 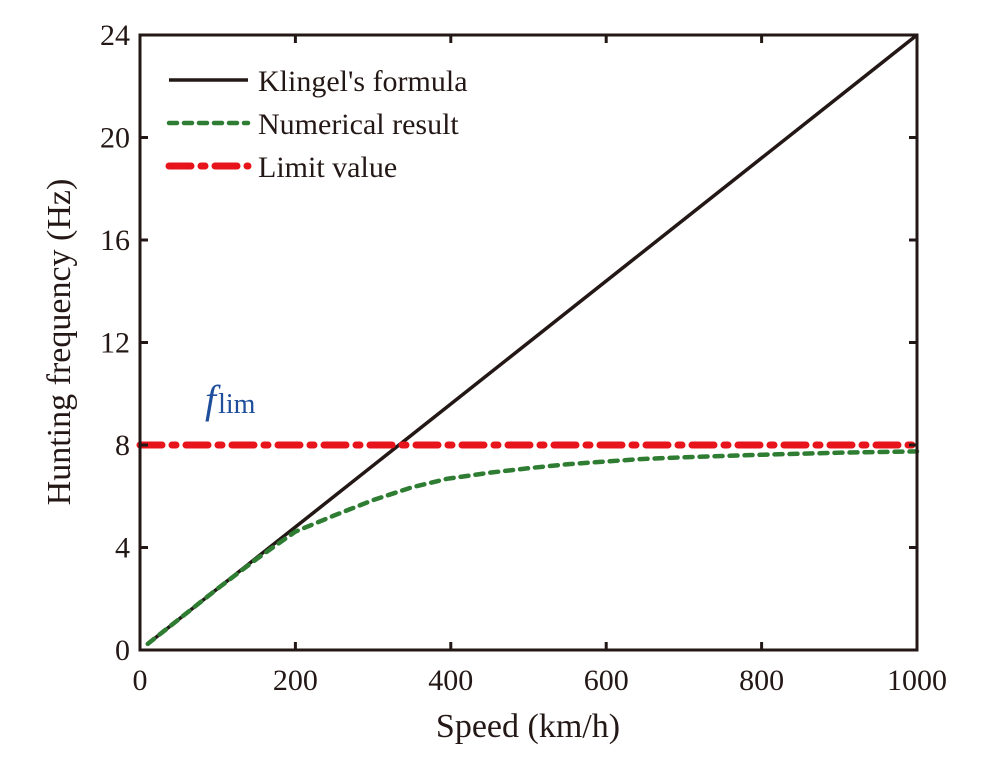 What do you see at coordinates (122, 548) in the screenshot?
I see `y-tick-label: 4` at bounding box center [122, 548].